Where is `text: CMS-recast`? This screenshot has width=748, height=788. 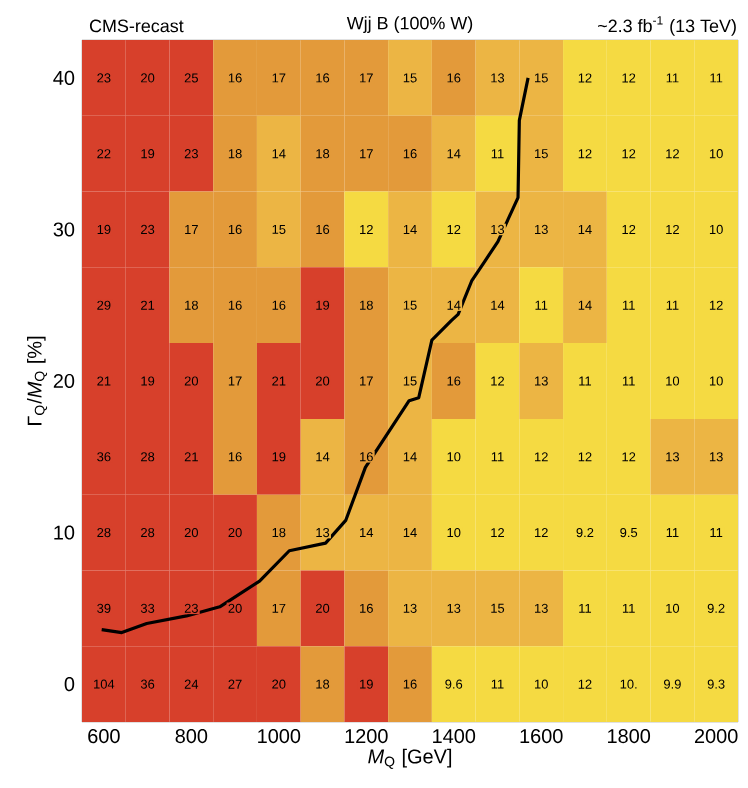
text: CMS-recast is located at coordinates (136, 26).